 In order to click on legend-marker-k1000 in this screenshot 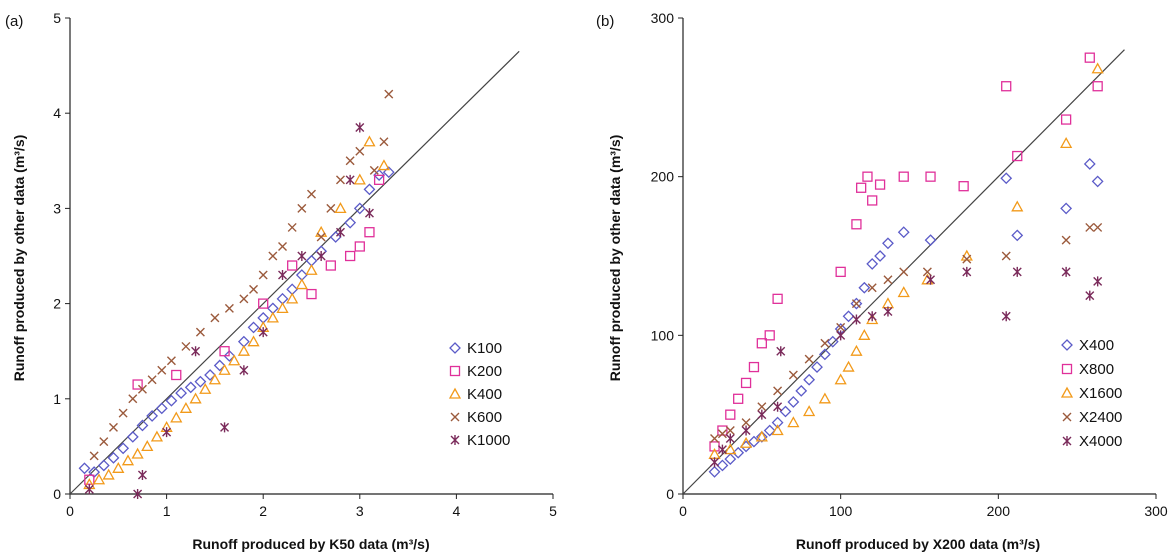, I will do `click(455, 440)`.